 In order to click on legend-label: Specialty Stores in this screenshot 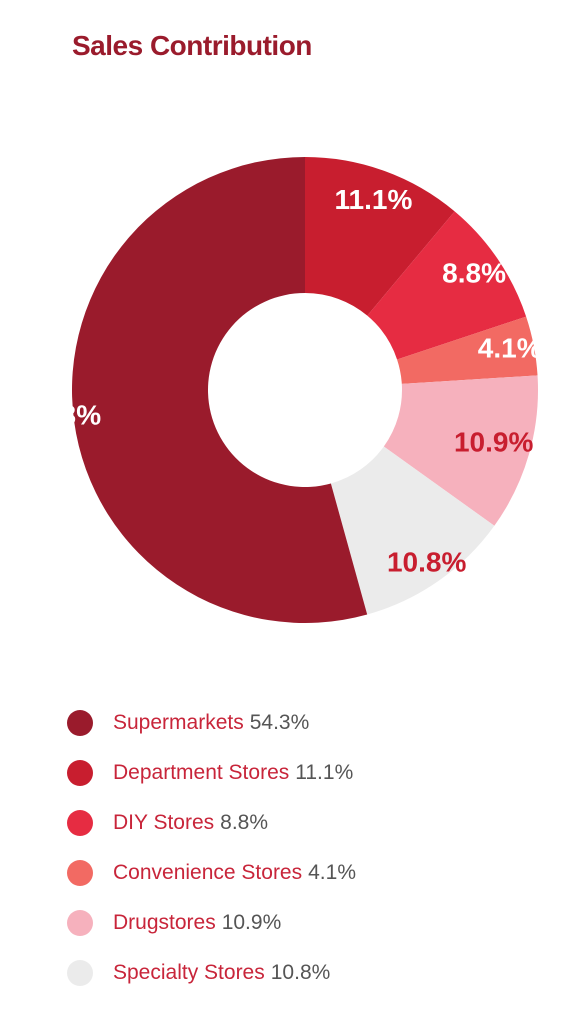, I will do `click(189, 973)`.